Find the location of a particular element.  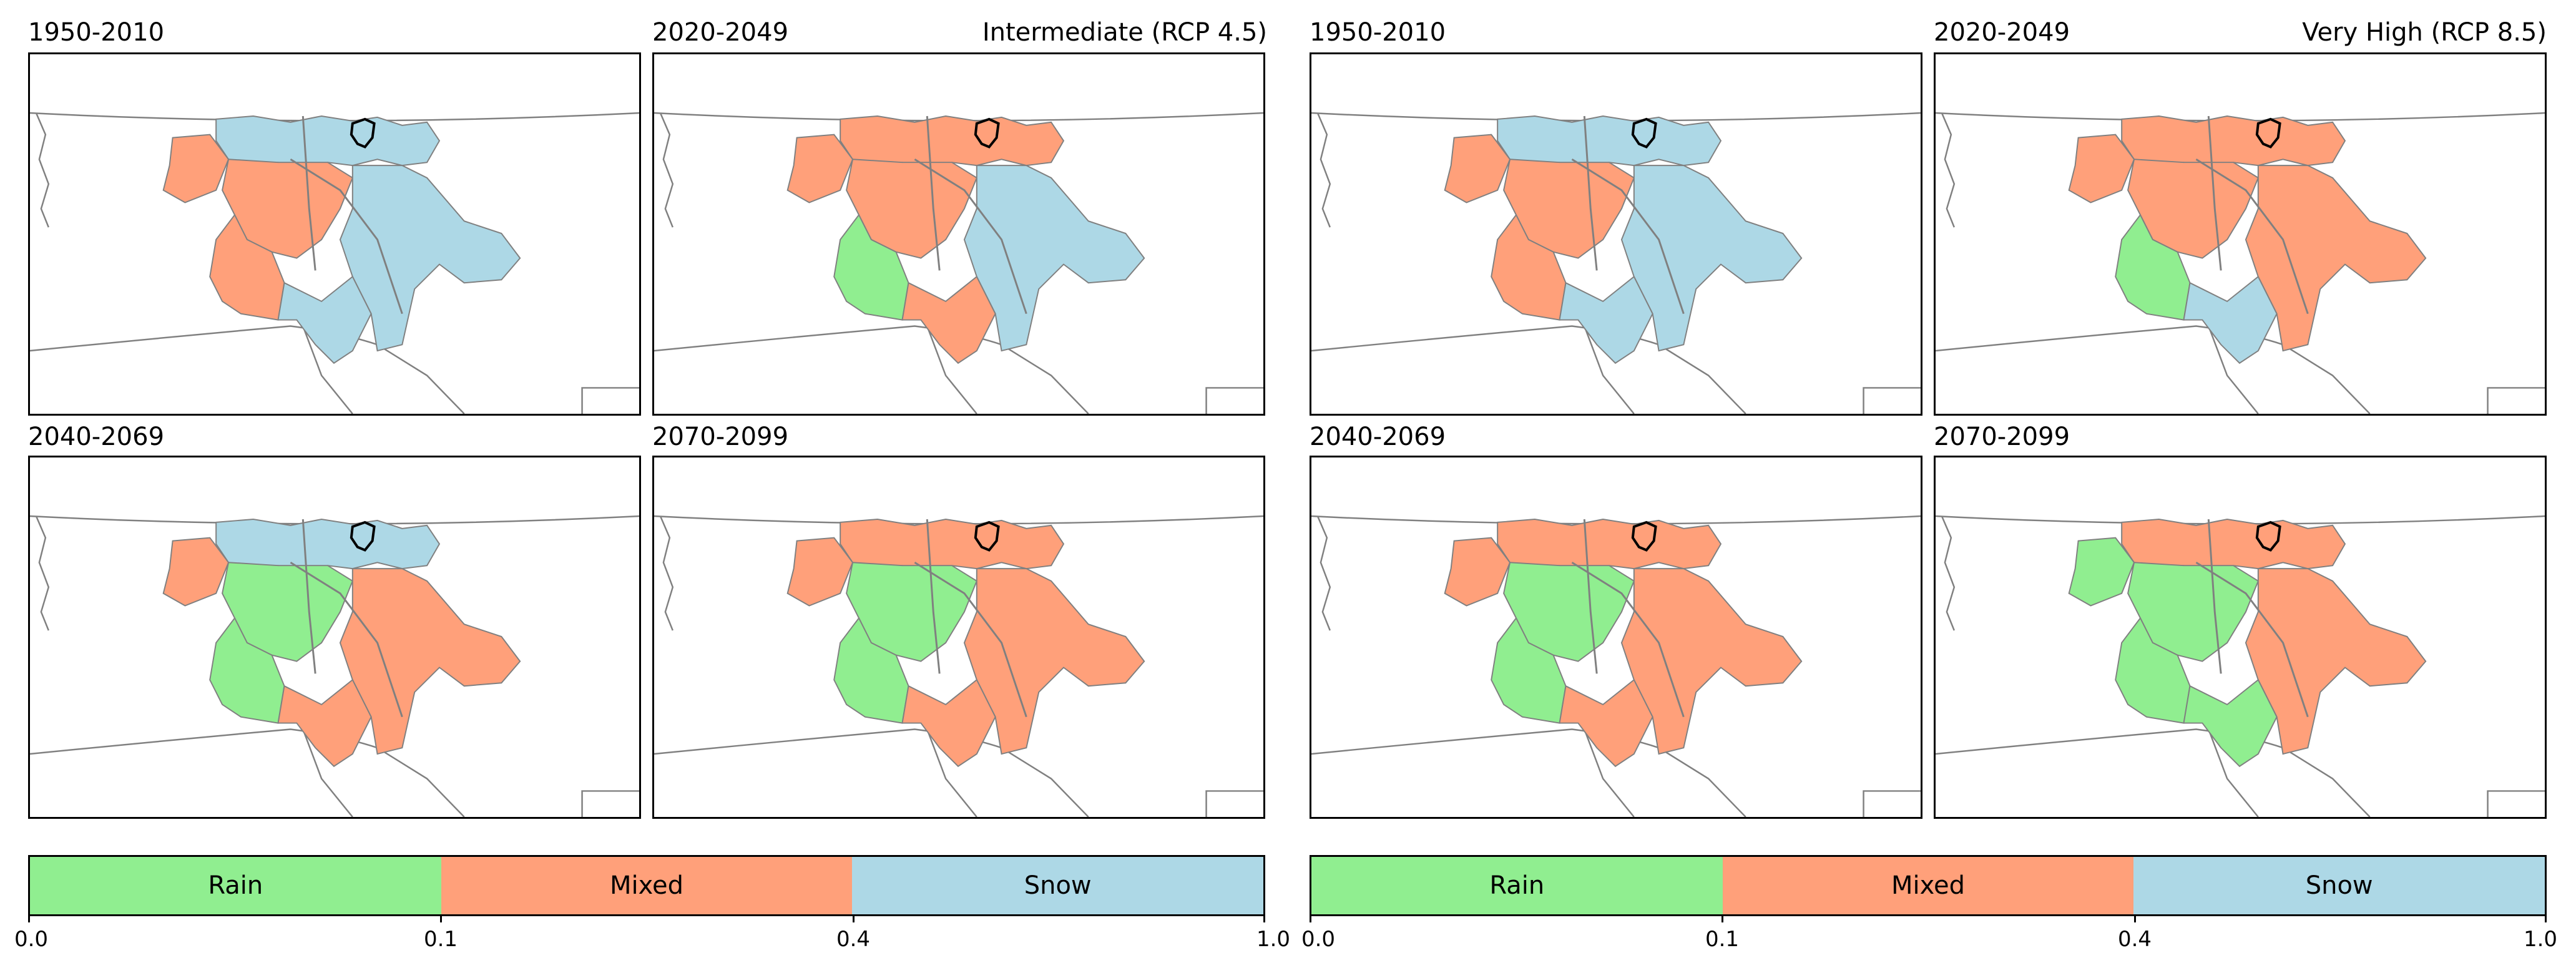

map-panel-rcp45-2040-2069 is located at coordinates (334, 637).